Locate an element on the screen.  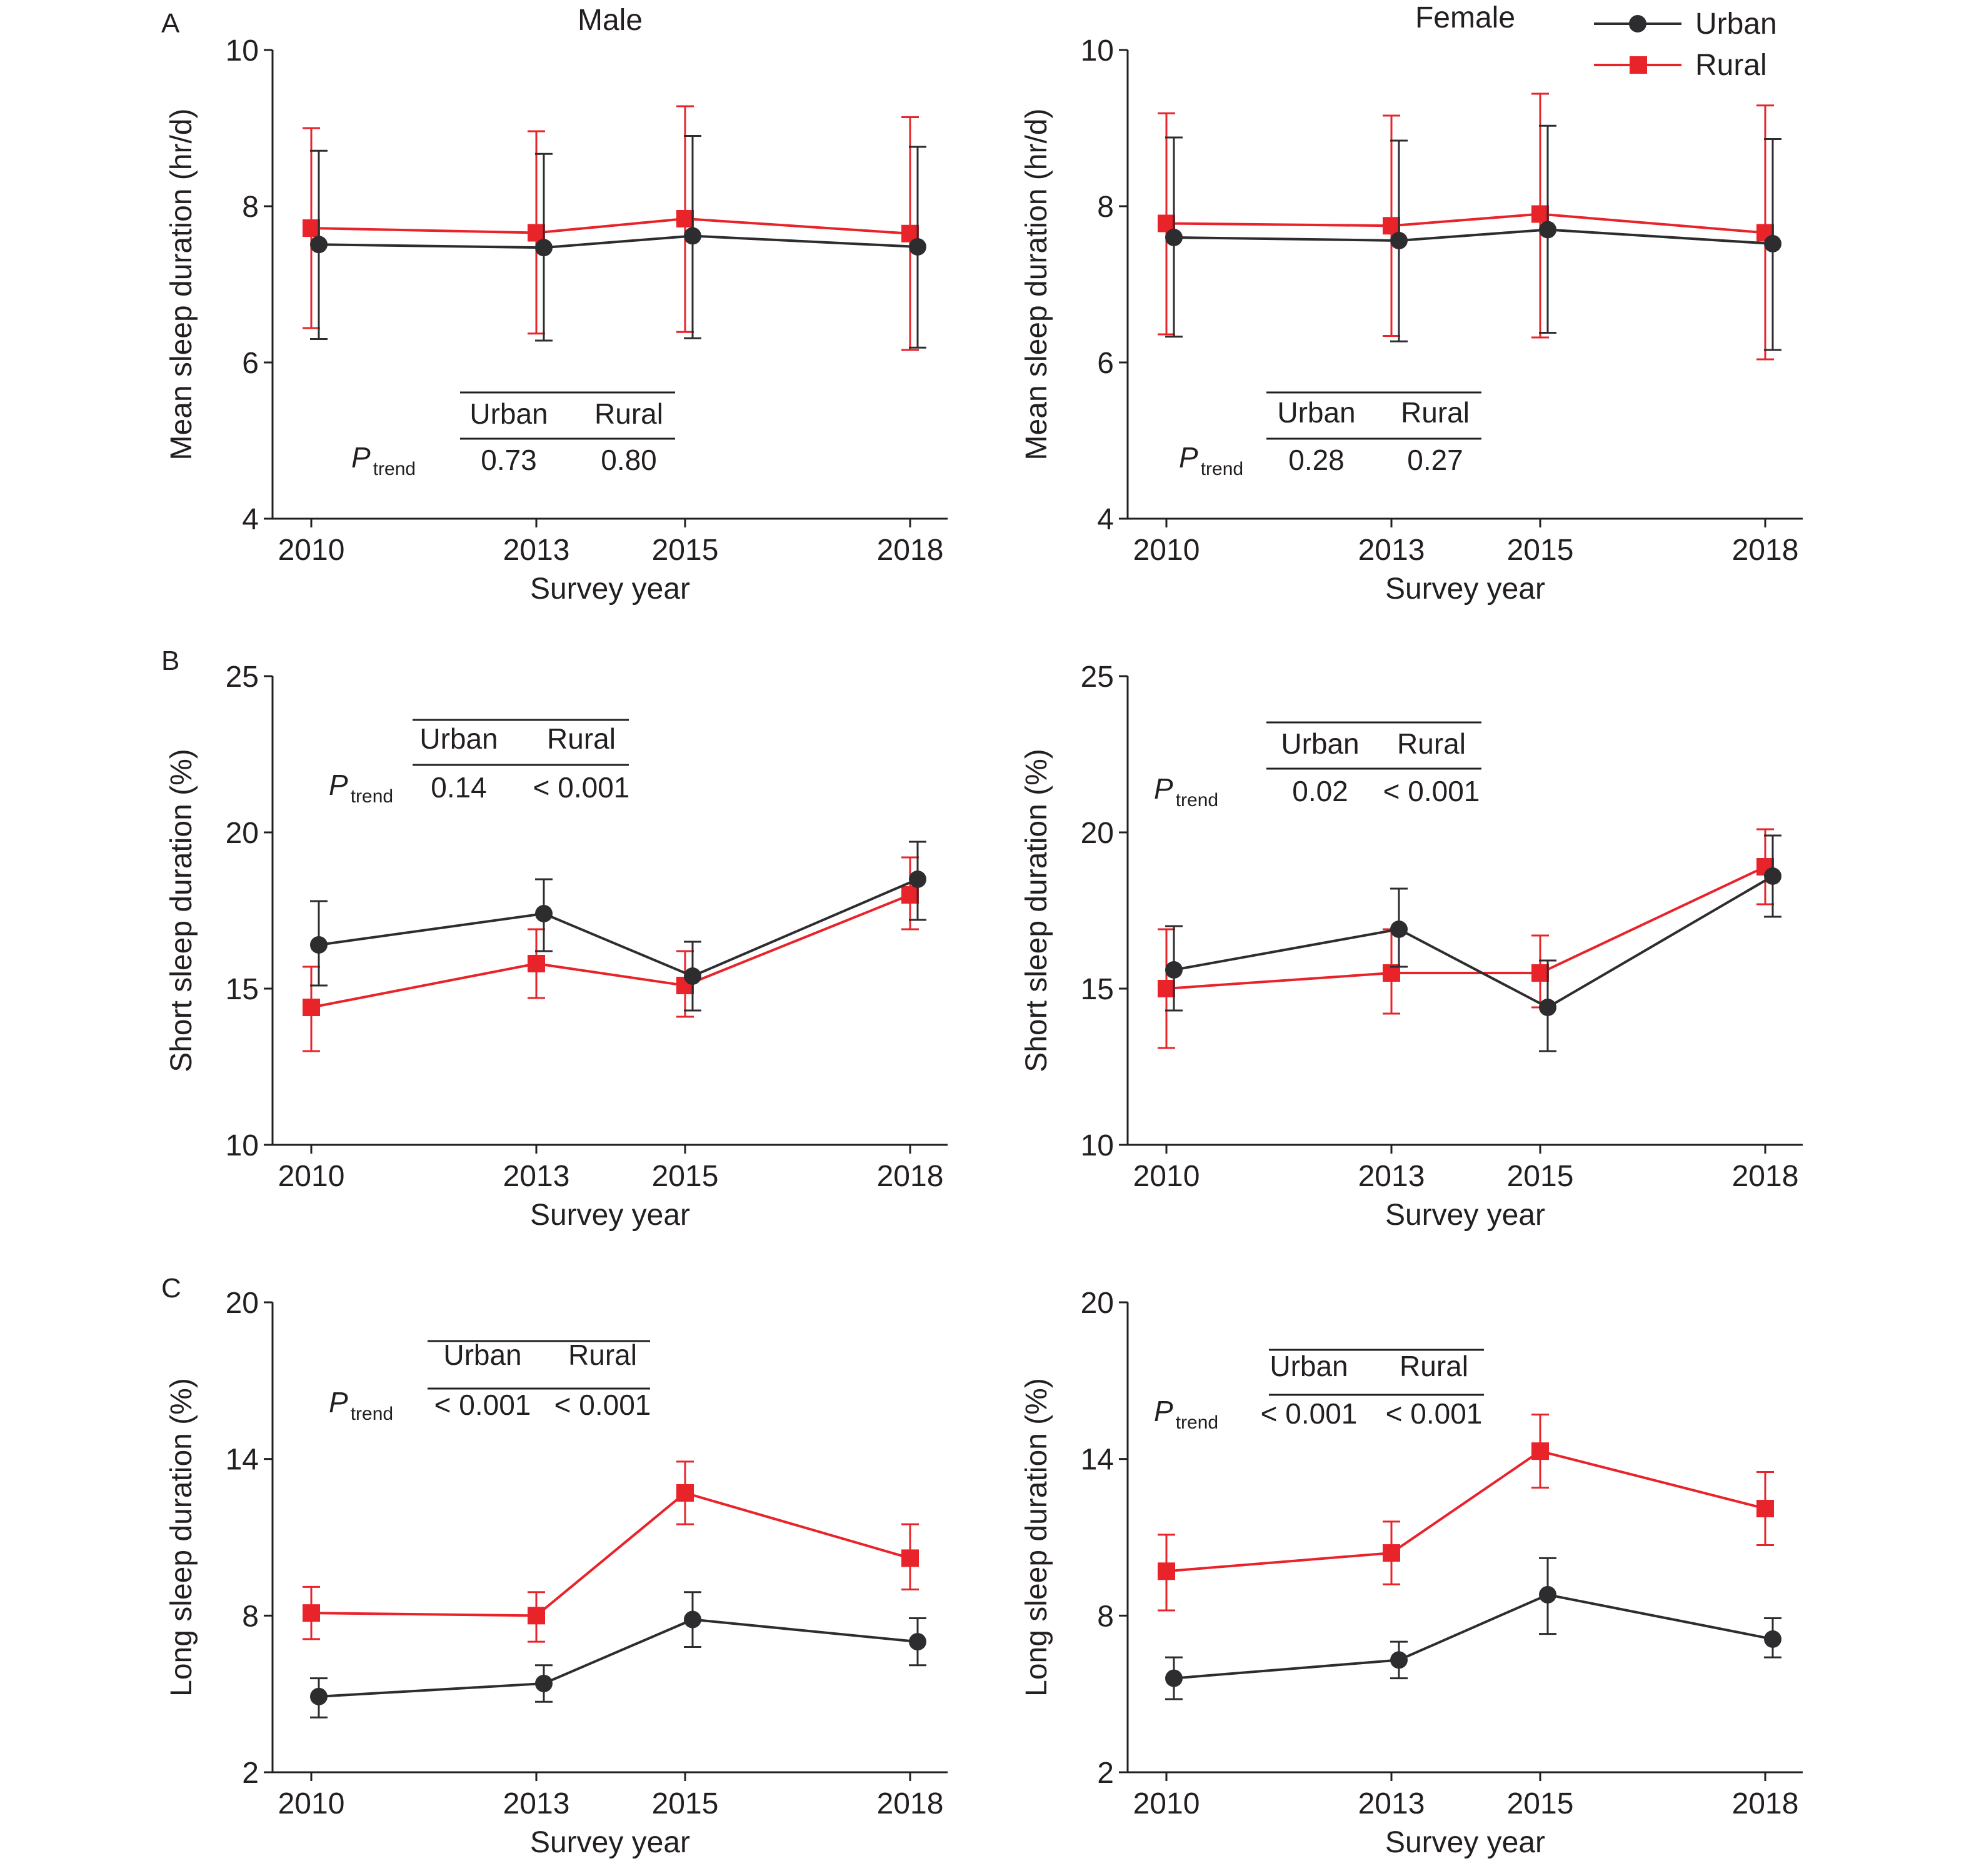
legend-urban-marker-icon is located at coordinates (1638, 23).